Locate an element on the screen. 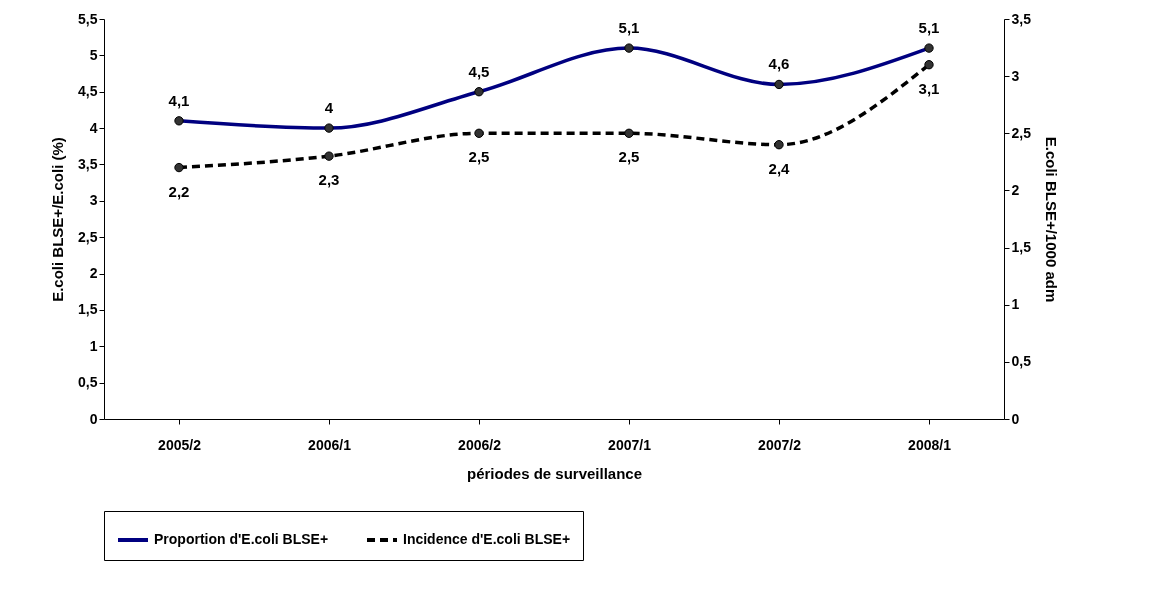  y2-tick-label: 2,5 is located at coordinates (1021, 132).